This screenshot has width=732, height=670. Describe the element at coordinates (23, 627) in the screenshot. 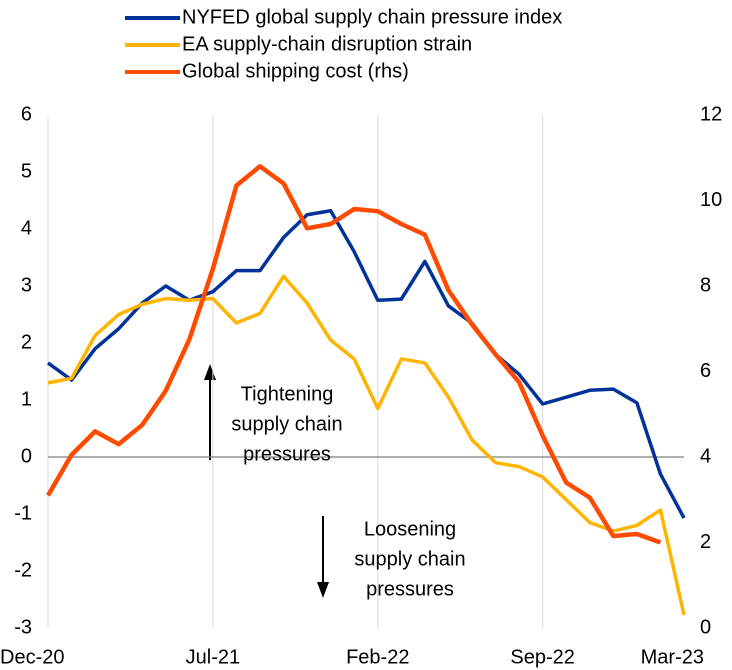

I see `y-tick-label: -3` at that location.